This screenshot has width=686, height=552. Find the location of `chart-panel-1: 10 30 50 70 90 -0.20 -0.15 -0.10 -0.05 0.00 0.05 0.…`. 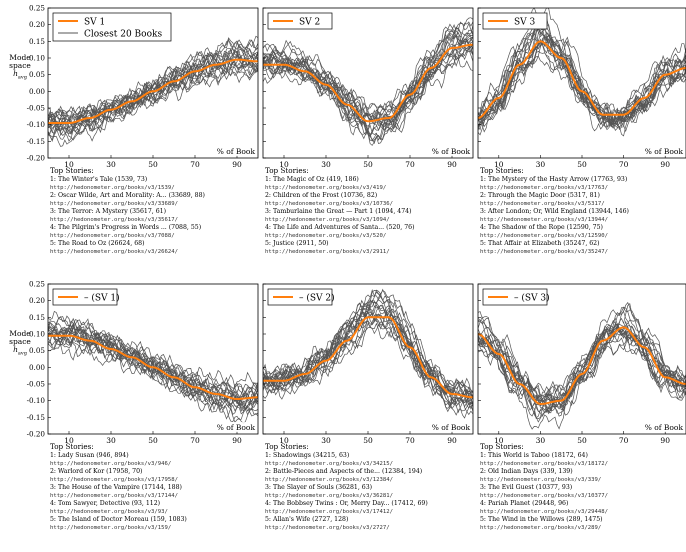

chart-panel-1: 10 30 50 70 90 -0.20 -0.15 -0.10 -0.05 0.00 0.05 0.… is located at coordinates (143, 86).